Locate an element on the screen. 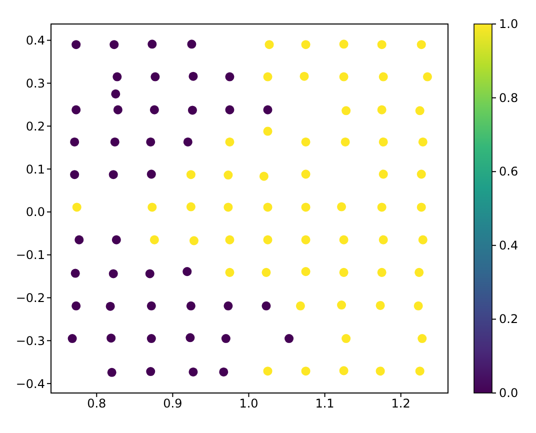 The image size is (536, 433). color-bar-label: 0.0 is located at coordinates (508, 393).